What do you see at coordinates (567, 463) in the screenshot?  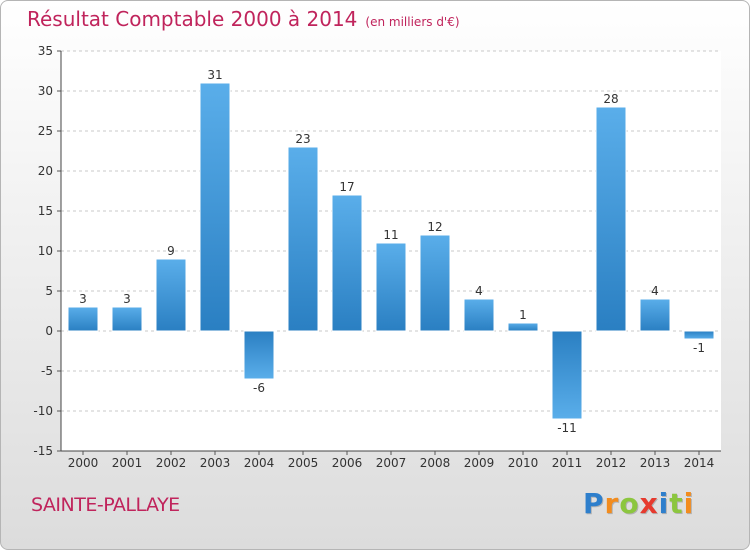 I see `x-tick-label: 2011` at bounding box center [567, 463].